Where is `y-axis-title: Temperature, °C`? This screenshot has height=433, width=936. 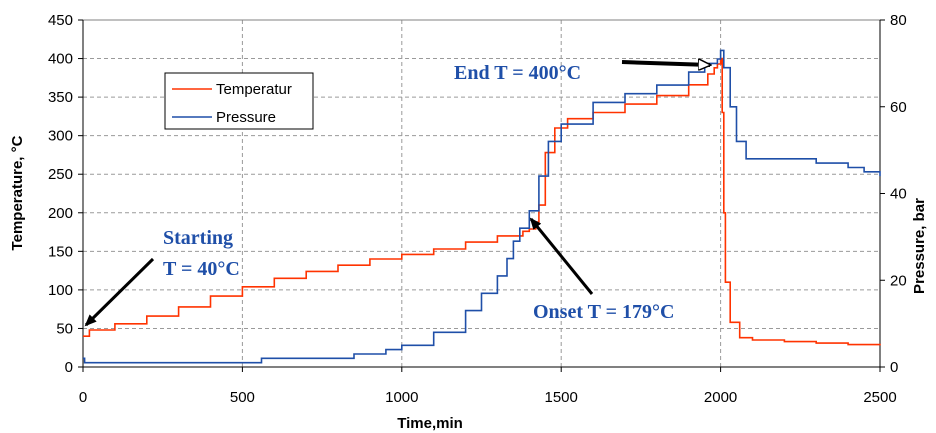
y-axis-title: Temperature, °C is located at coordinates (17, 192).